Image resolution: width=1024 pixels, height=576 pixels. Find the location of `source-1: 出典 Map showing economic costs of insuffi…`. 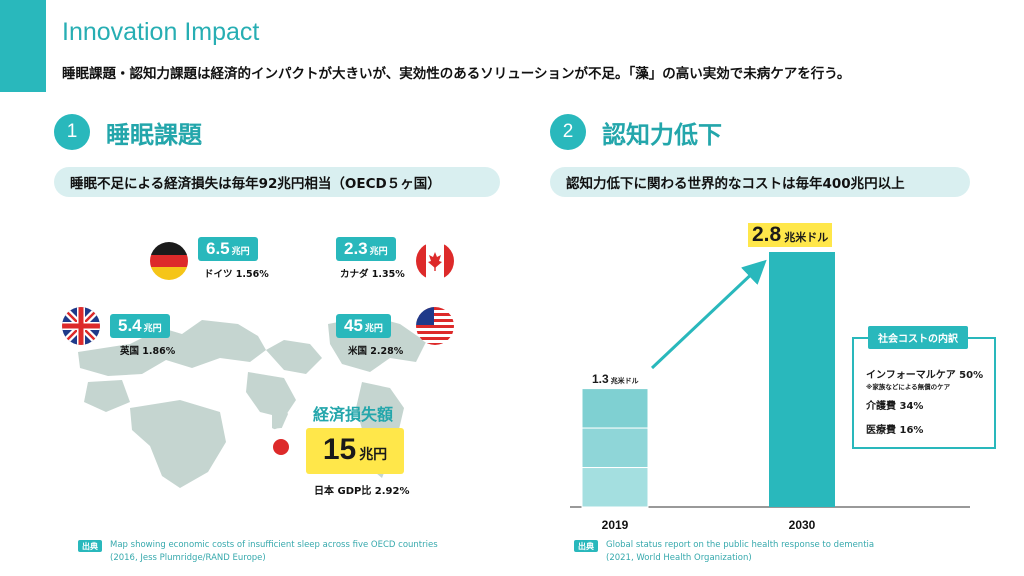

source-1: 出典 Map showing economic costs of insuffi… is located at coordinates (258, 552).